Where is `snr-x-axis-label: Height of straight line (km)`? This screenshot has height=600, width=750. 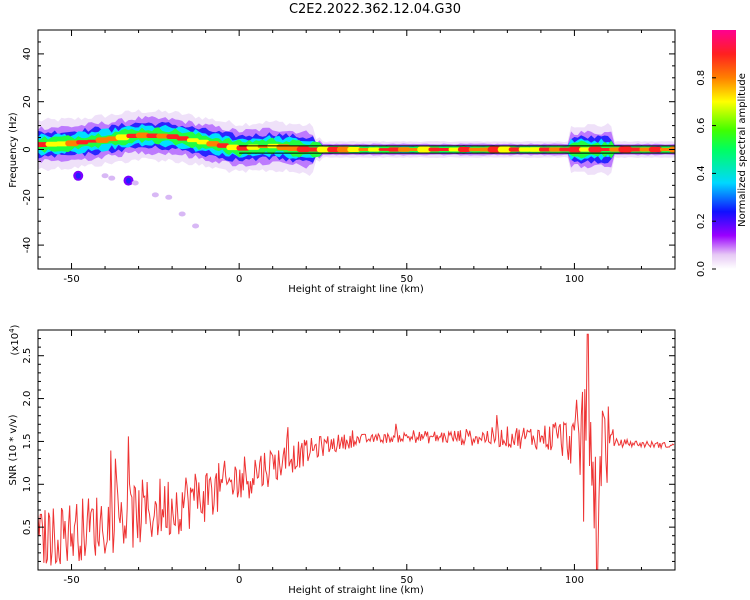
snr-x-axis-label: Height of straight line (km) is located at coordinates (356, 590).